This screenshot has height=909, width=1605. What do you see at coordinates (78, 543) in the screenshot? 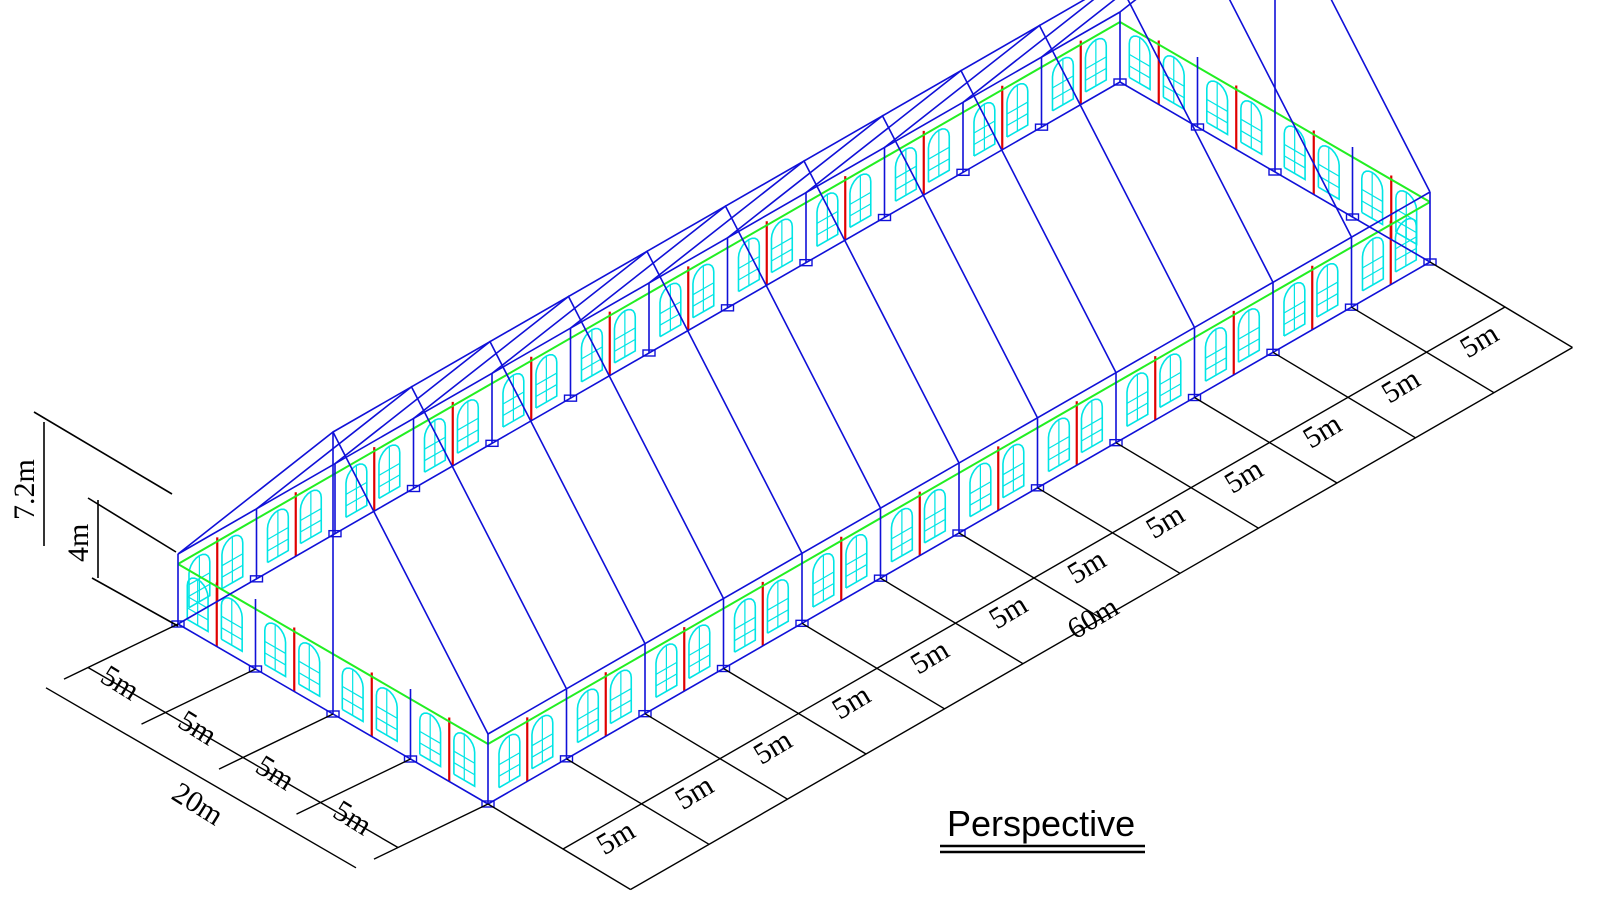
I see `dim-height-eave: 4m` at bounding box center [78, 543].